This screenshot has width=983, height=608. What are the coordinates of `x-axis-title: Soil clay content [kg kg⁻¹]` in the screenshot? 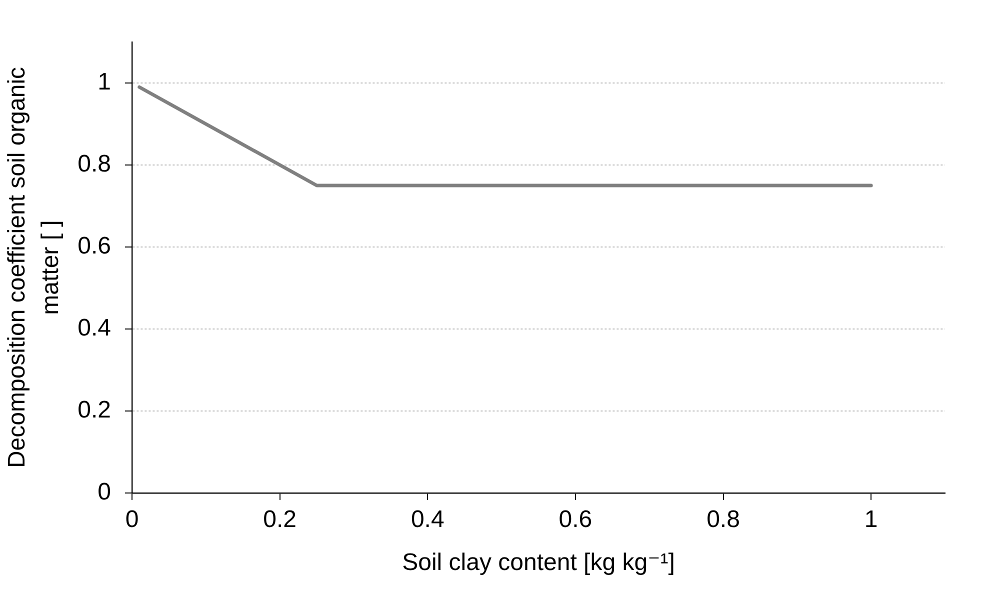 It's located at (538, 562).